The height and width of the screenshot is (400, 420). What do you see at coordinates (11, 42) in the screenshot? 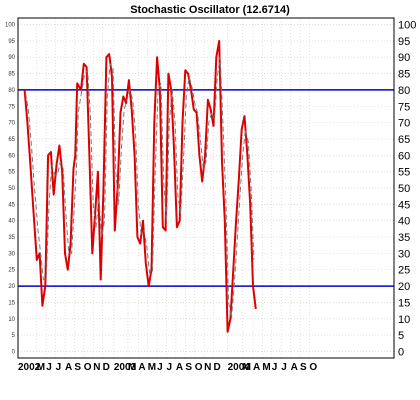
I see `y-tick-label-left: 95` at bounding box center [11, 42].